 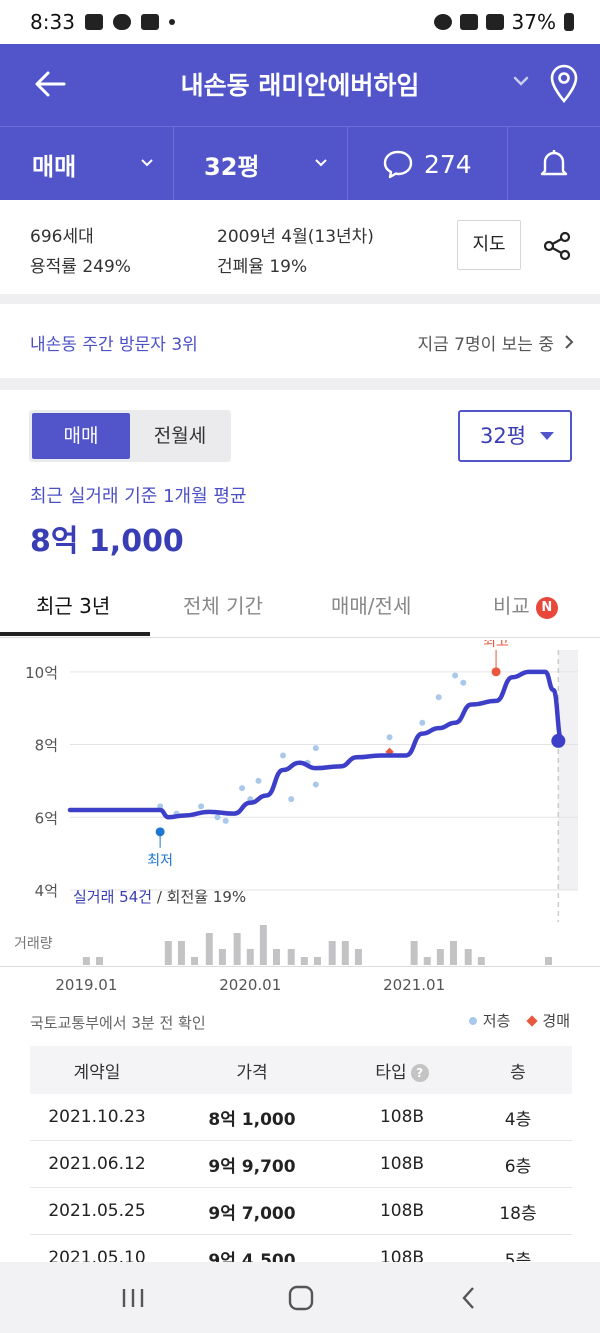 I want to click on table-header: 계약일 가격 타입? 층, so click(x=301, y=1070).